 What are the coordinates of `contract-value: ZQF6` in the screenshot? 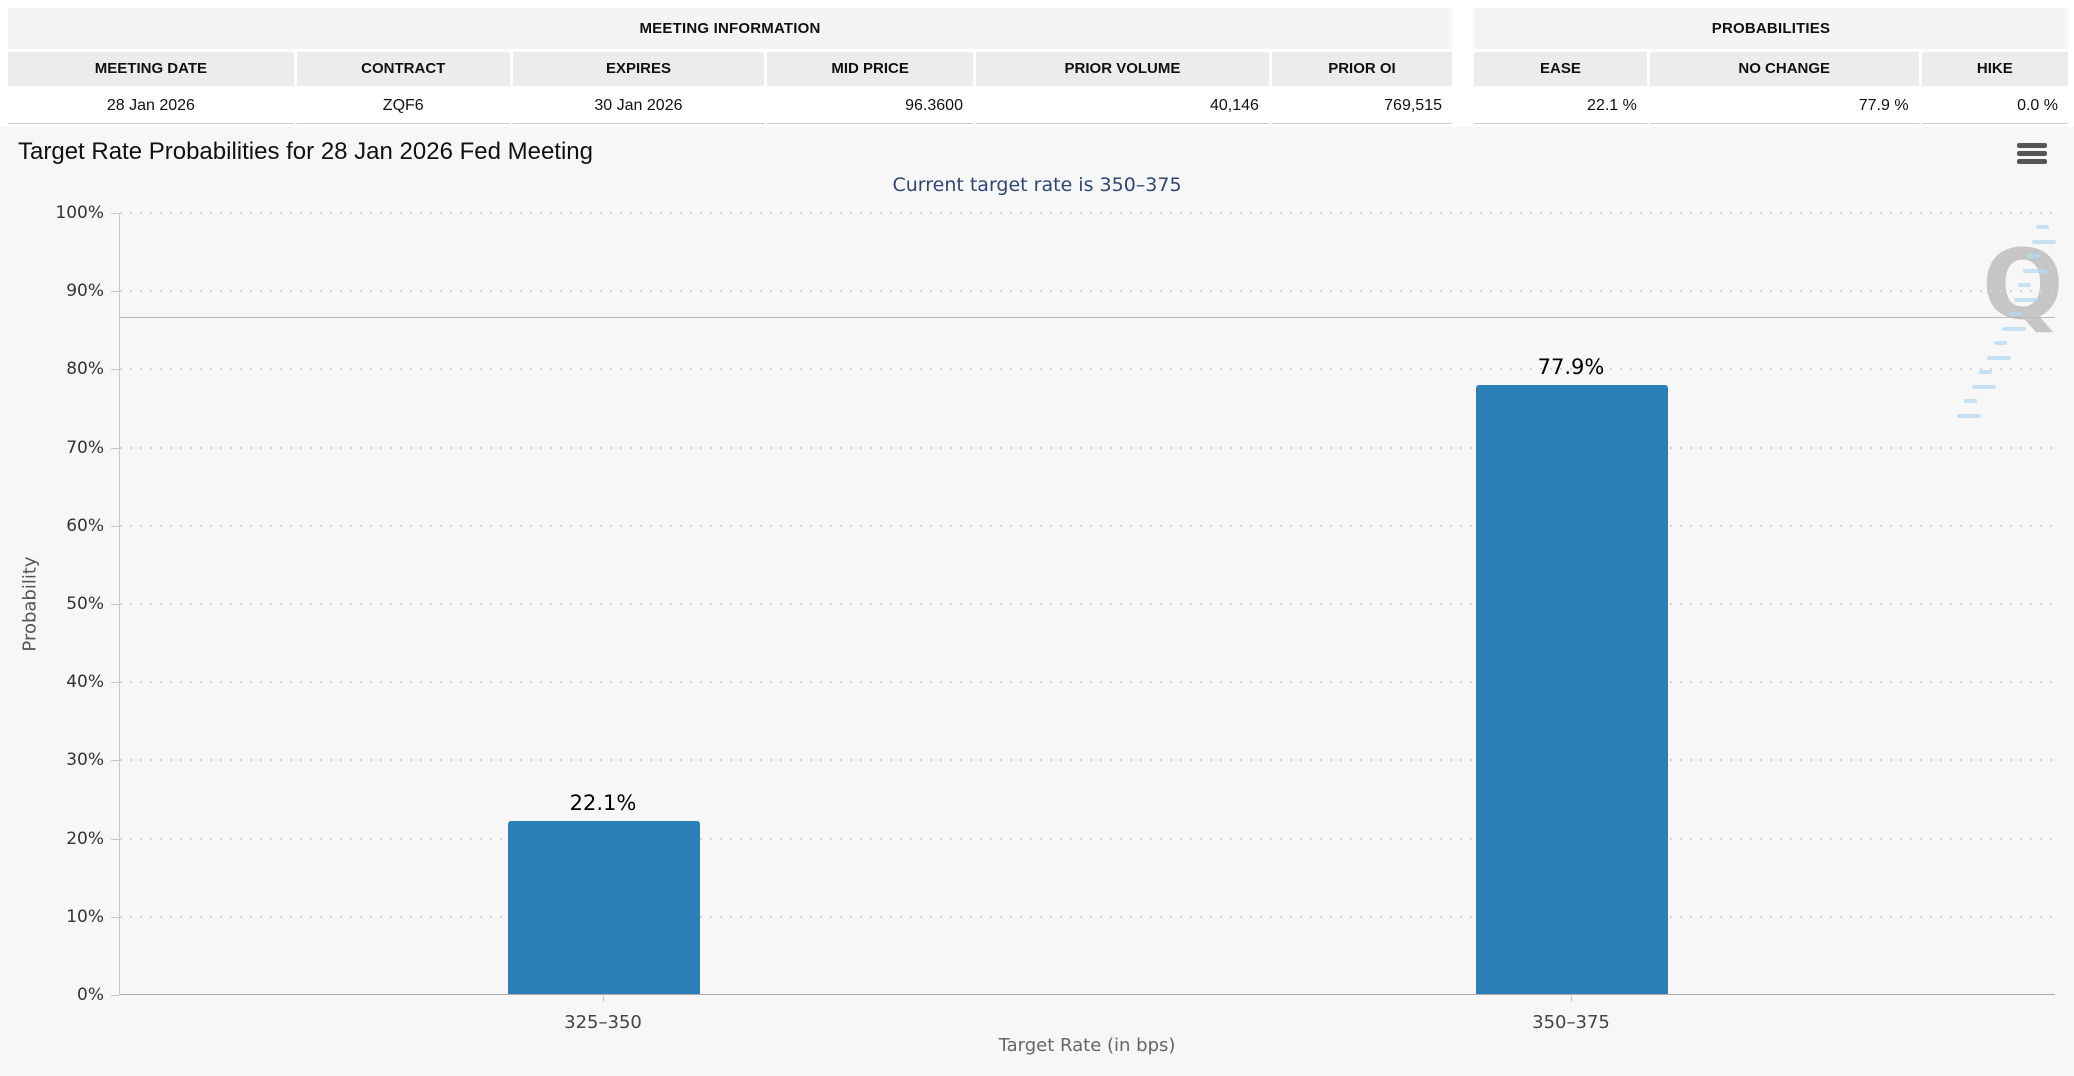 It's located at (403, 106).